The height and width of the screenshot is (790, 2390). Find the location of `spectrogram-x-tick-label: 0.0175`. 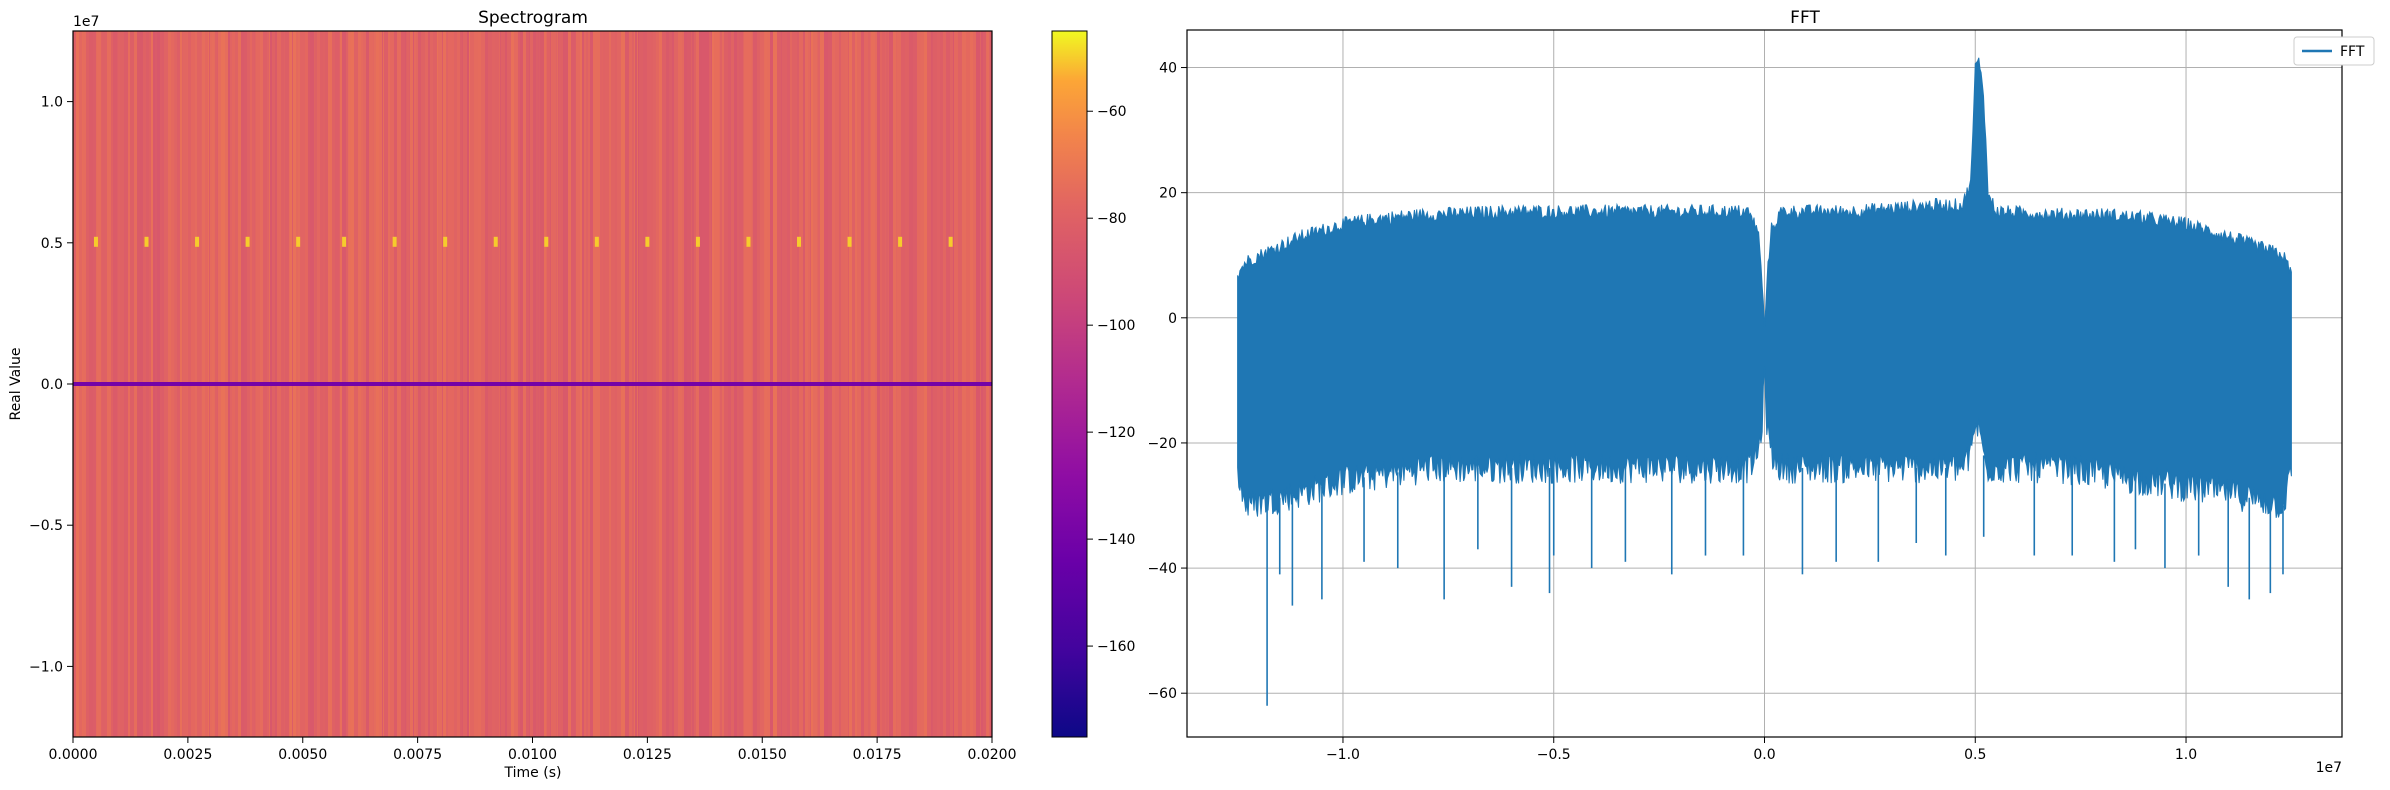

spectrogram-x-tick-label: 0.0175 is located at coordinates (877, 755).